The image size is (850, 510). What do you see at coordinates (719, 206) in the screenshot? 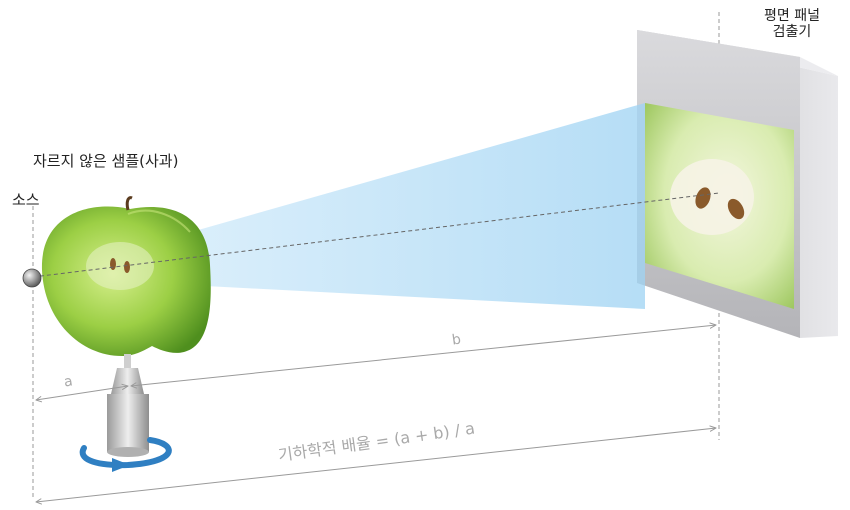
I see `detector-image` at bounding box center [719, 206].